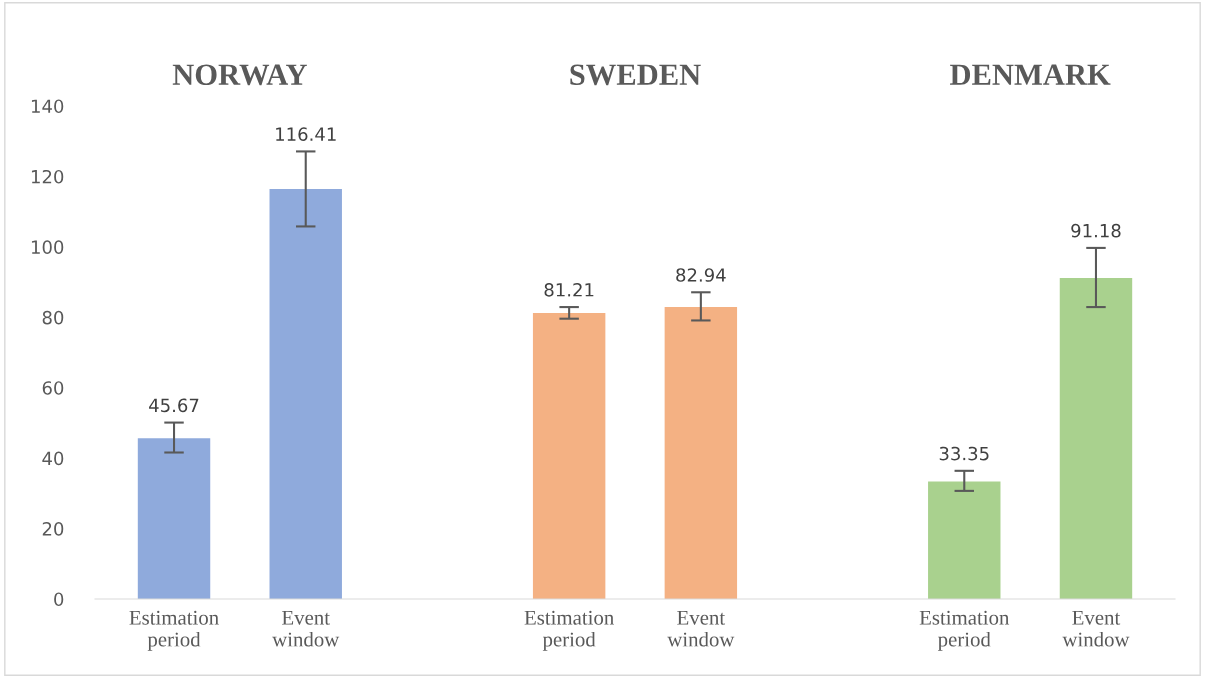 This screenshot has width=1205, height=678. I want to click on text: DENMARK, so click(1030, 74).